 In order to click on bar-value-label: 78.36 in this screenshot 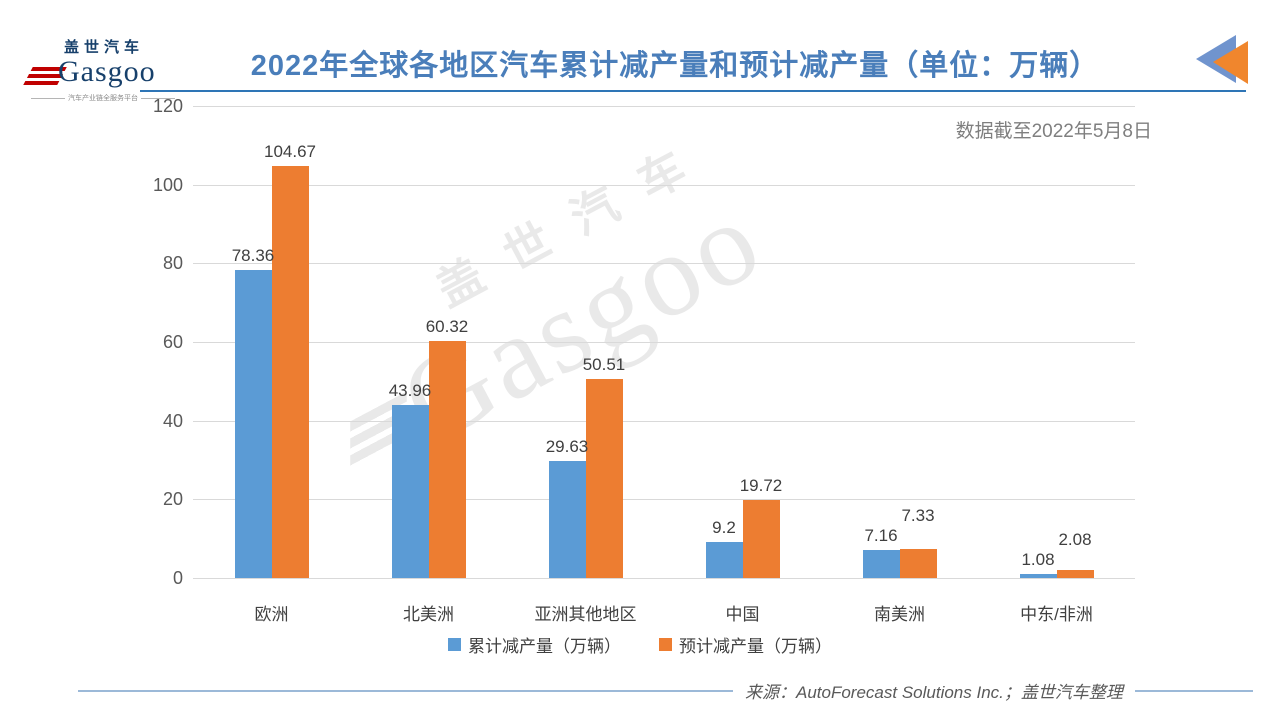, I will do `click(253, 255)`.